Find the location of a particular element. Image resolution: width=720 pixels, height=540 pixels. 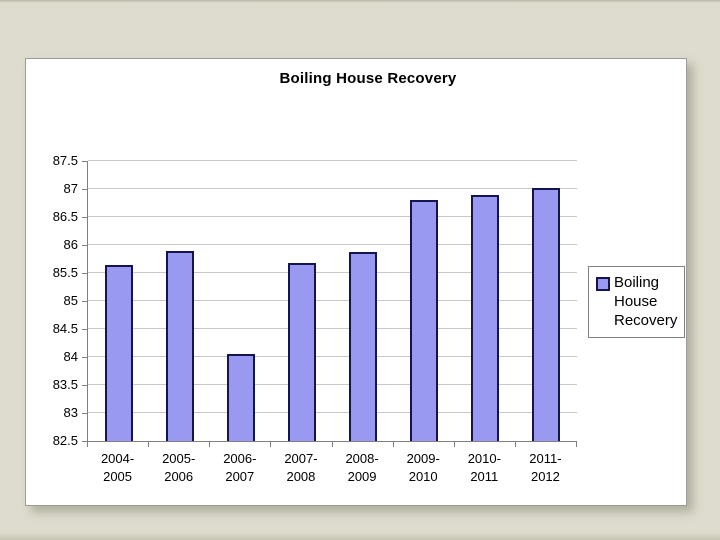

x-tick-label: 2010- 2011 is located at coordinates (484, 467).